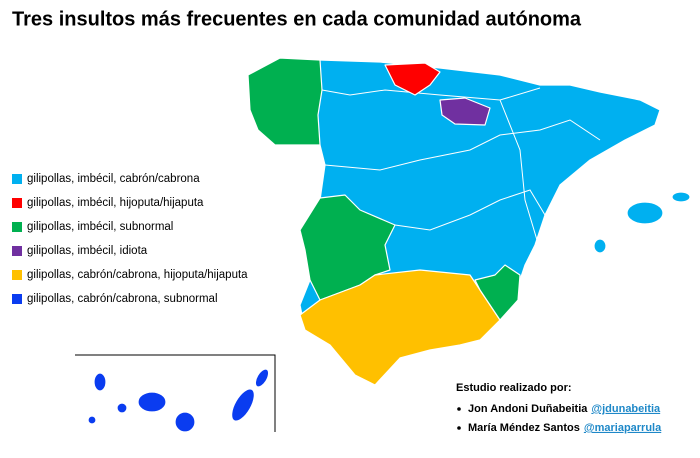 This screenshot has height=458, width=700. I want to click on canary-islands, so click(178, 400).